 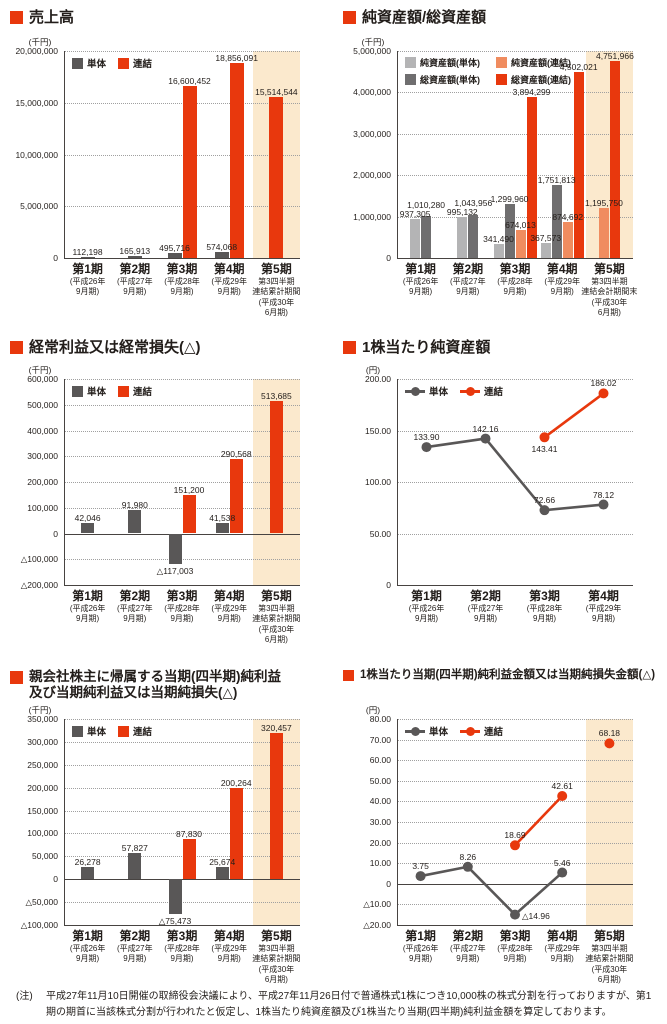 I want to click on legend-item: 総資産額(連結), so click(x=533, y=79).